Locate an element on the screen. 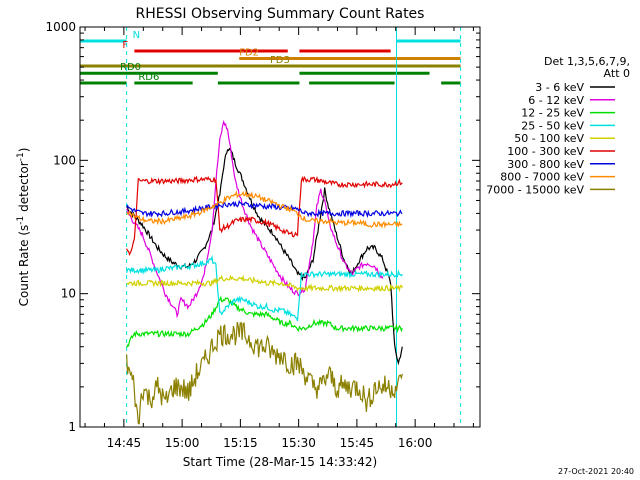 This screenshot has height=480, width=640. legend-entry-label: 300 - 800 keV is located at coordinates (545, 164).